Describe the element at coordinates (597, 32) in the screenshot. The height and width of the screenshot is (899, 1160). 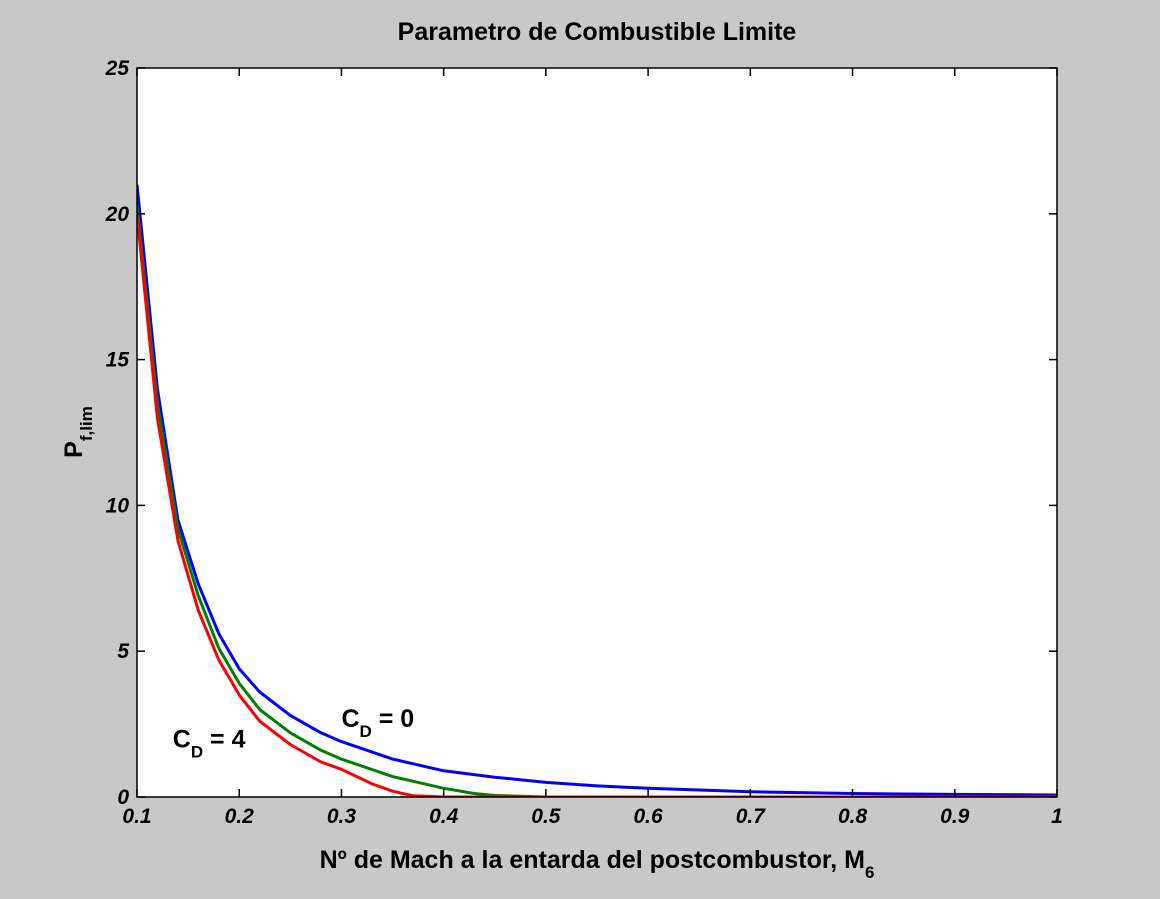
I see `chart-title: Parametro de Combustible Limite` at that location.